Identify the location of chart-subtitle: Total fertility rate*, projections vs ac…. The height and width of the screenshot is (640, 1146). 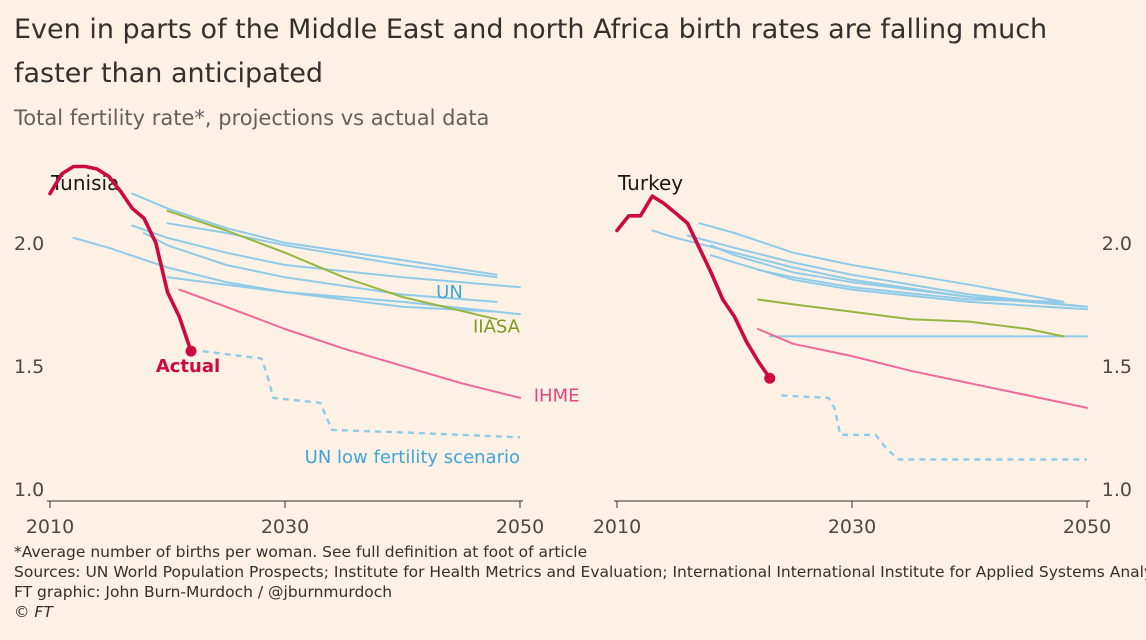
(252, 118).